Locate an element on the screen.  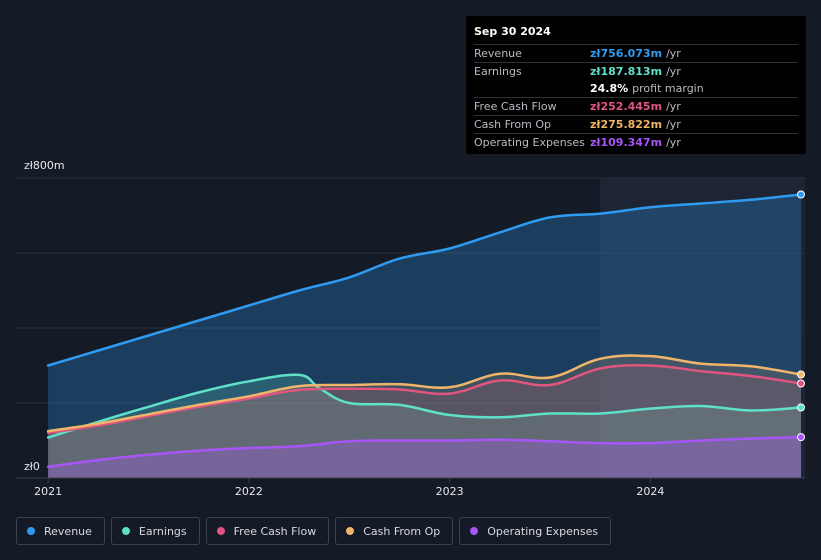
tooltip-label: Earnings is located at coordinates (498, 71).